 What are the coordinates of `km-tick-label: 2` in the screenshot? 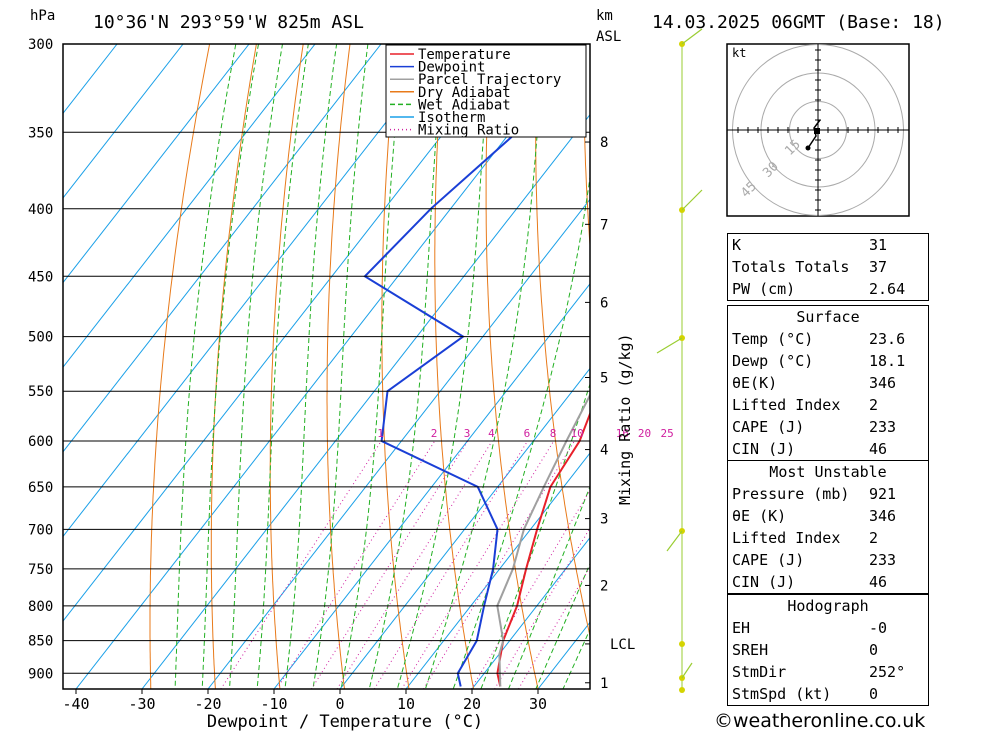 It's located at (604, 586).